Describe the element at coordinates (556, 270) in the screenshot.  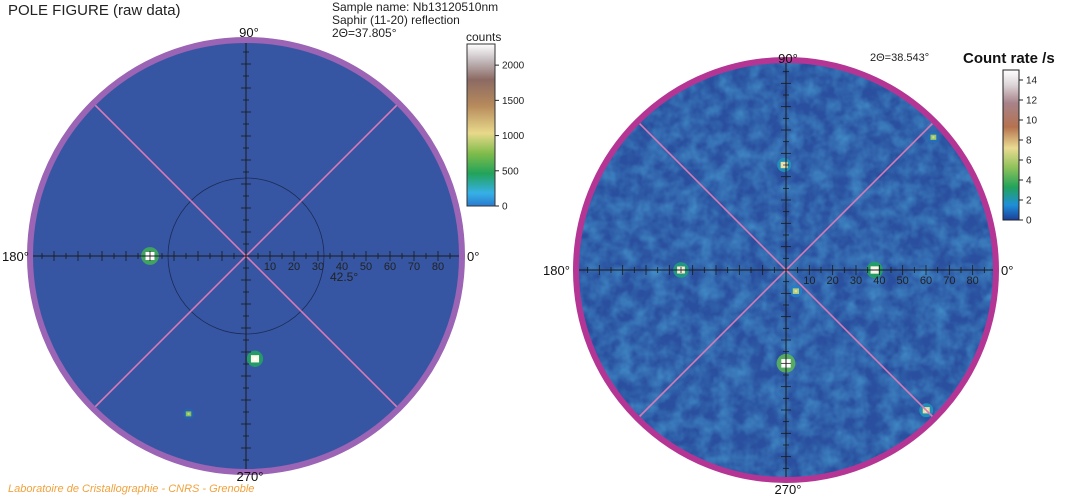
I see `angle-label-180-right: 180°` at that location.